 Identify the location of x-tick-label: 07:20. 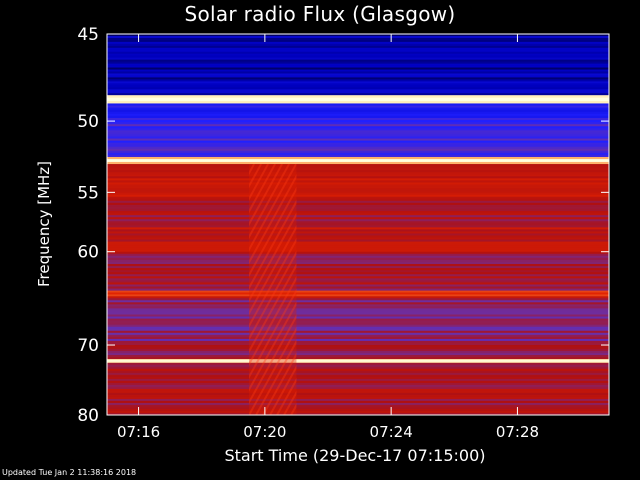
(264, 432).